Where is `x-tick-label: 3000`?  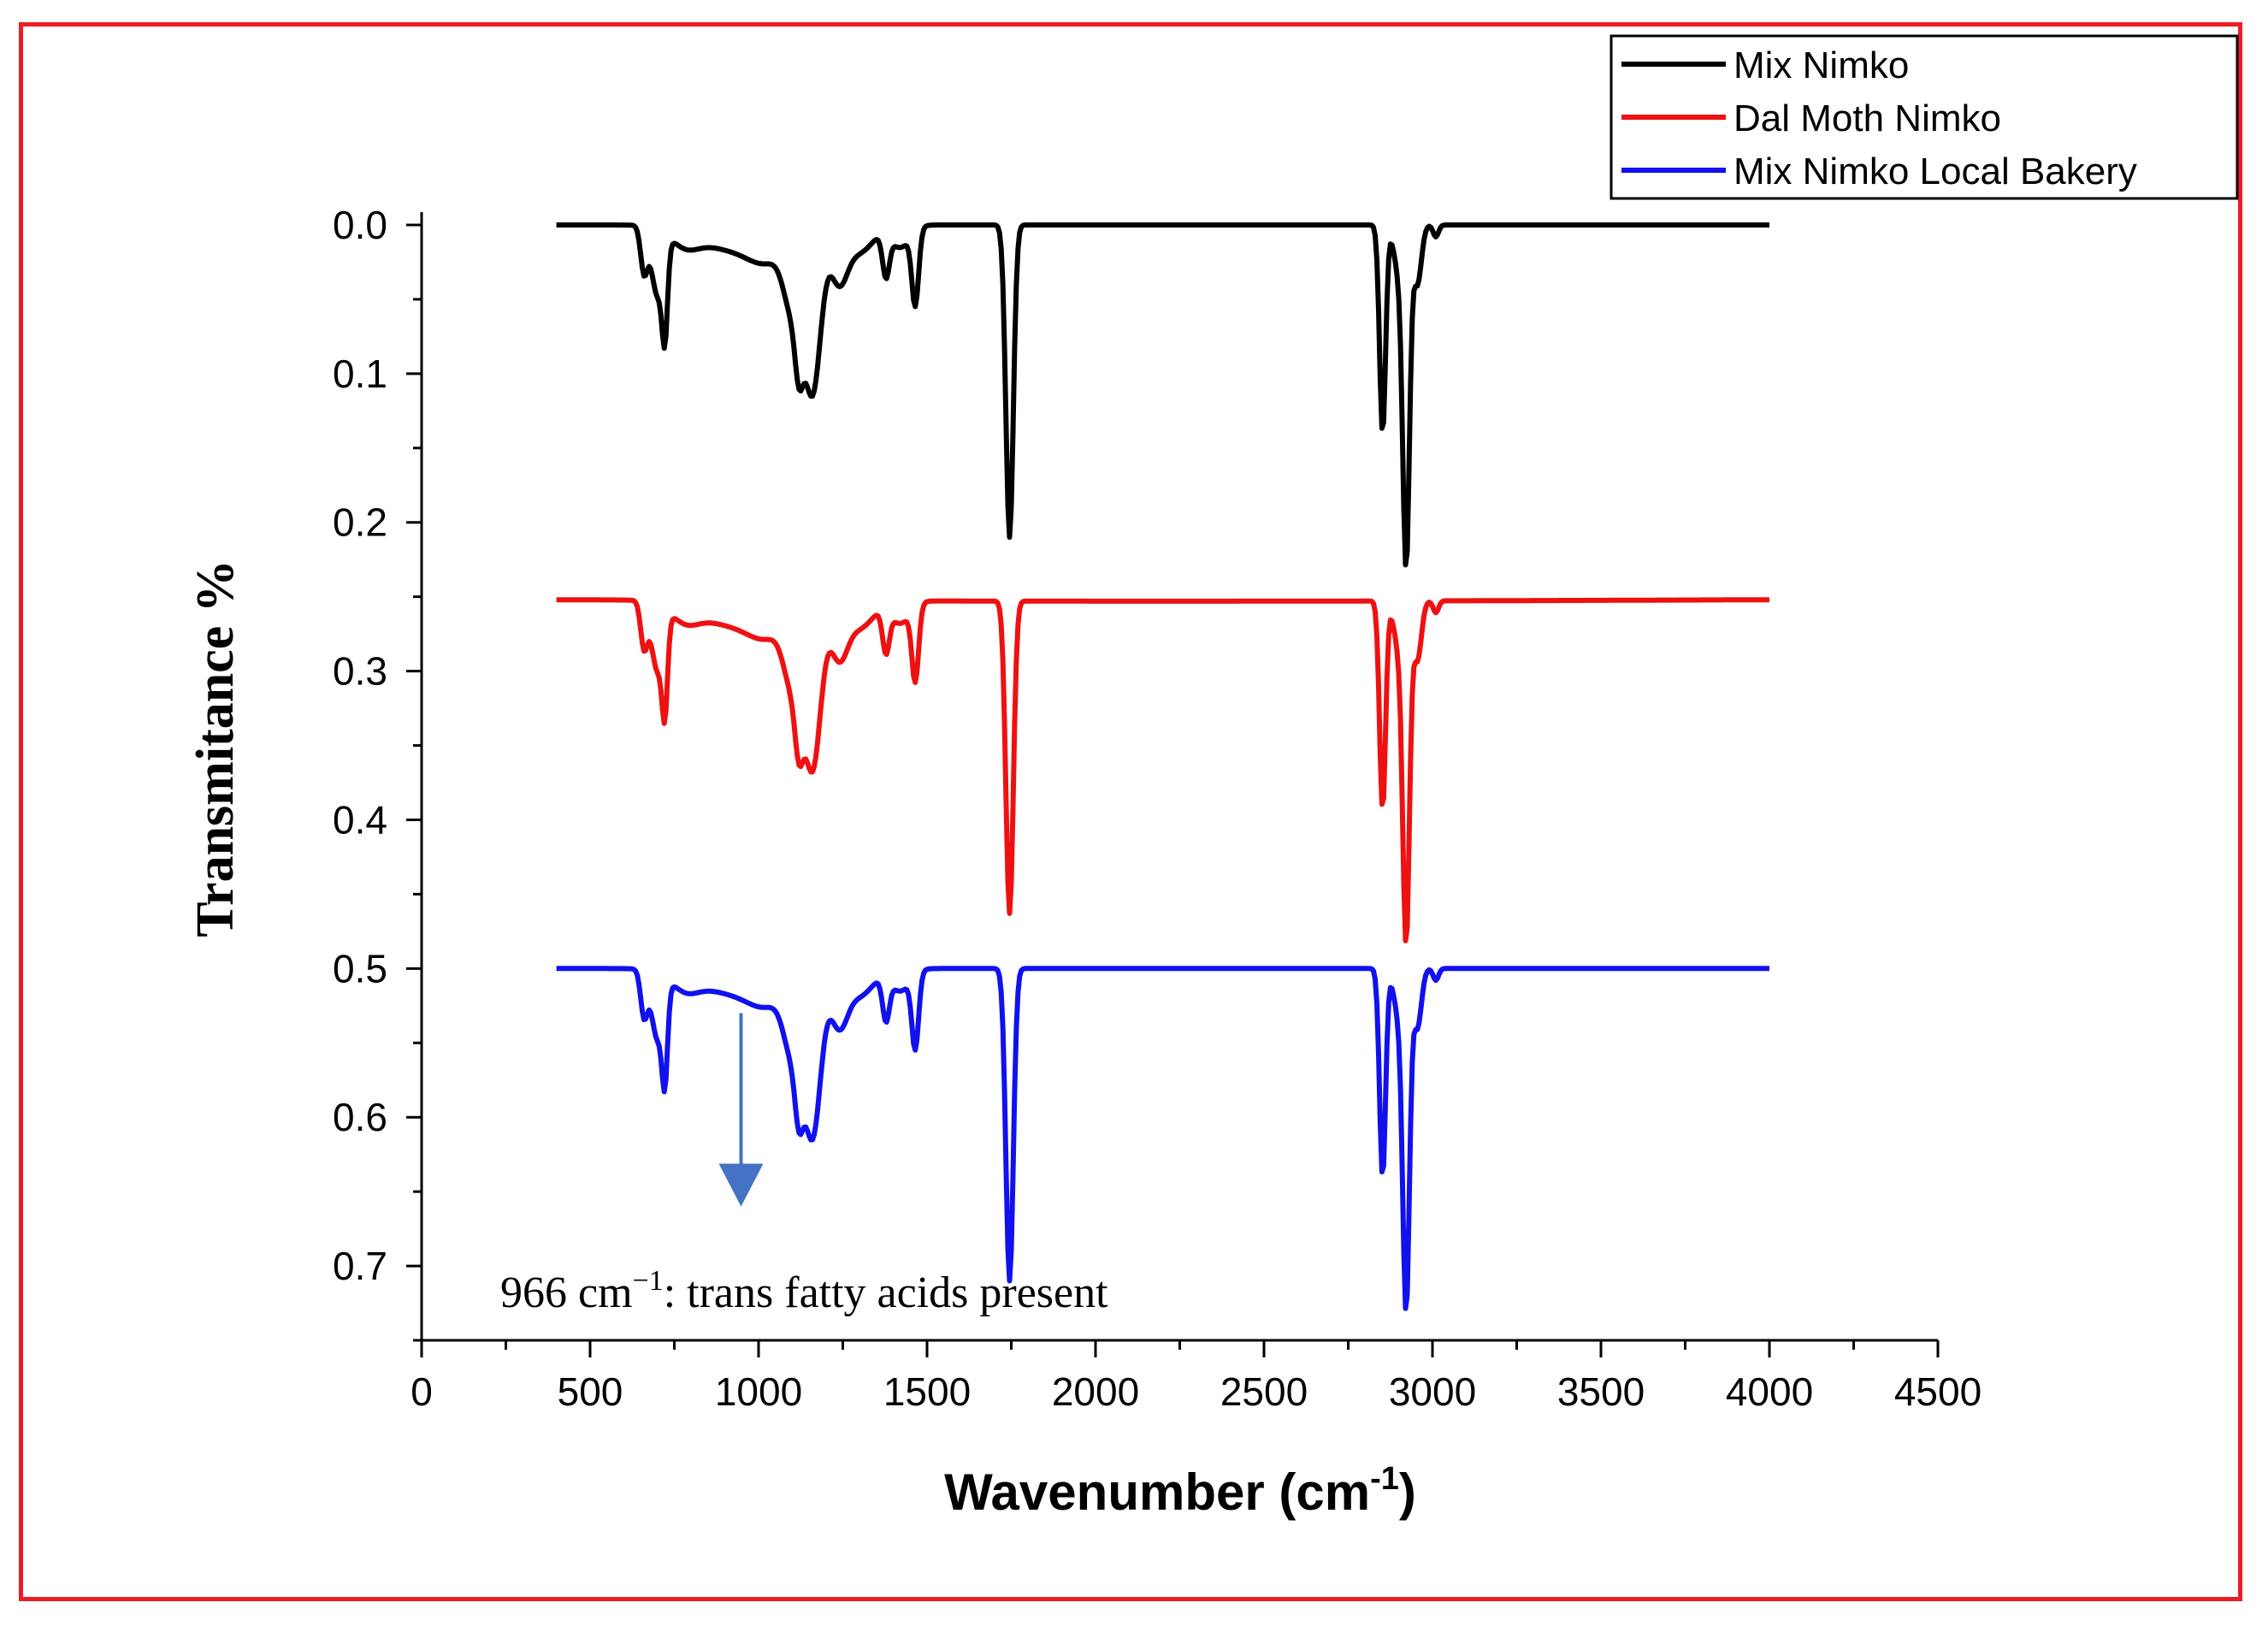 x-tick-label: 3000 is located at coordinates (1432, 1392).